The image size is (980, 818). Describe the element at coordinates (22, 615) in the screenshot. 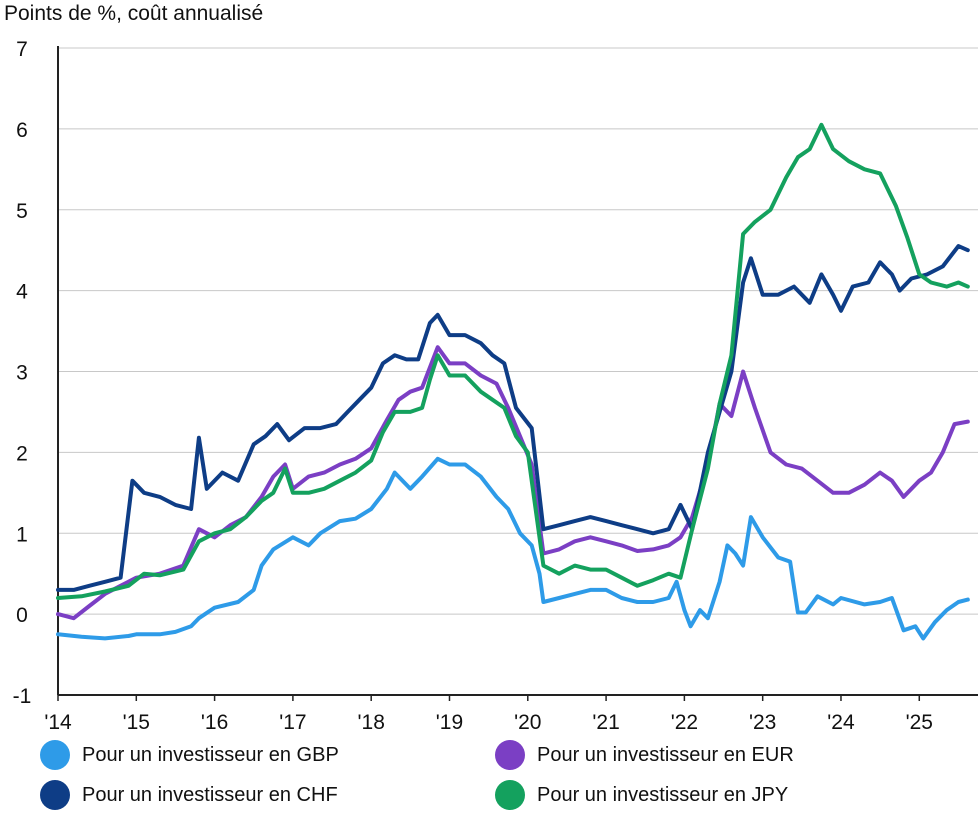

I see `y-tick-label: 0` at that location.